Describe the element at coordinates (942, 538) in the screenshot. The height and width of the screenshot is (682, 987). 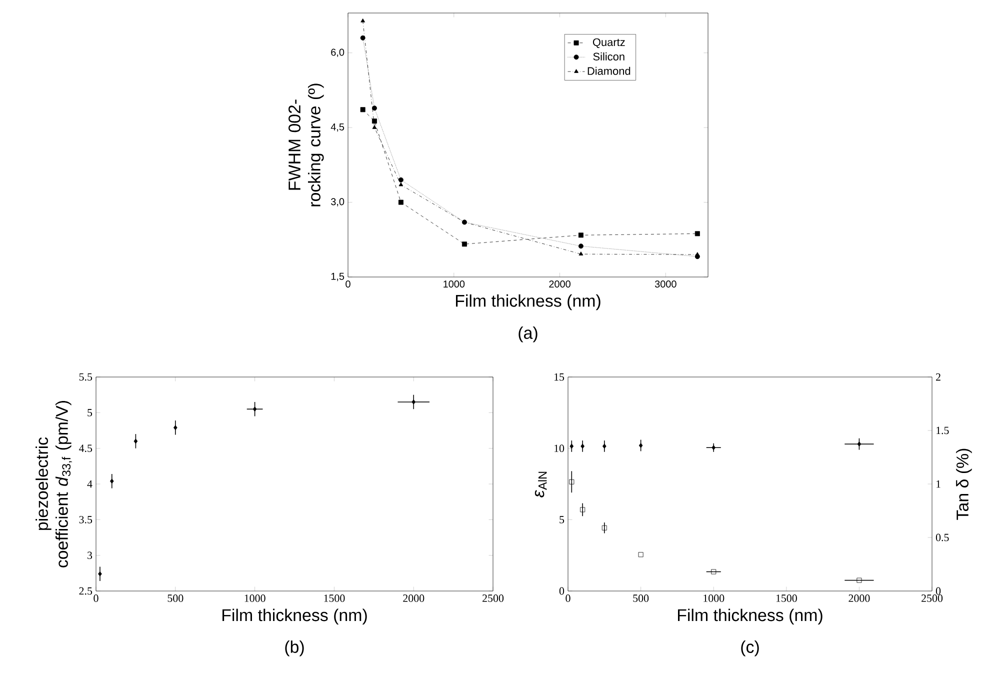
I see `y2-tick-label: 0.5` at that location.